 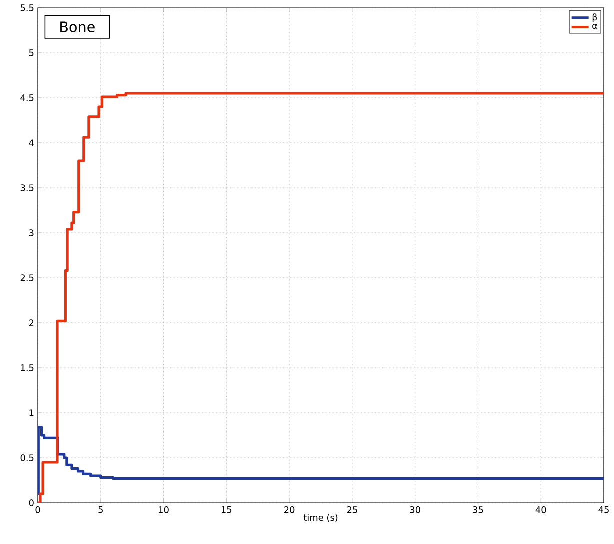 I want to click on x-axis-title: time (s), so click(x=321, y=518).